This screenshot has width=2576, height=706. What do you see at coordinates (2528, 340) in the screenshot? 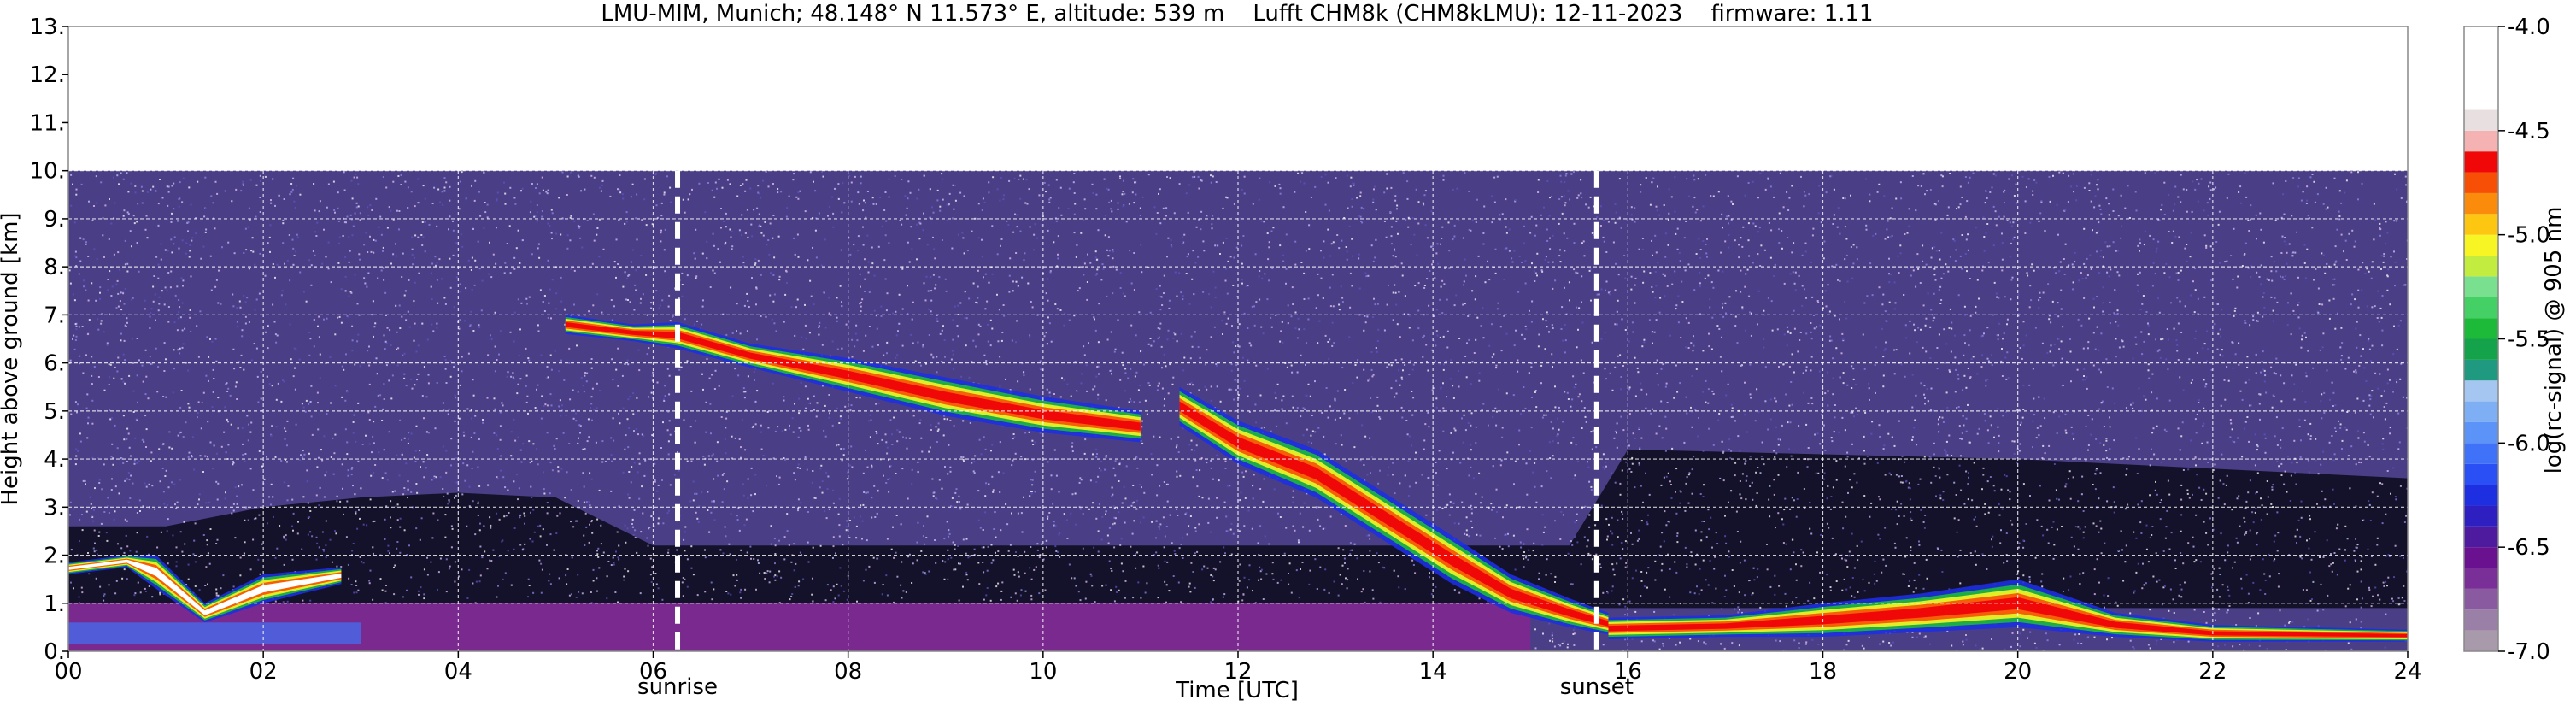
I see `colorbar-tick-label: -5.5` at bounding box center [2528, 340].